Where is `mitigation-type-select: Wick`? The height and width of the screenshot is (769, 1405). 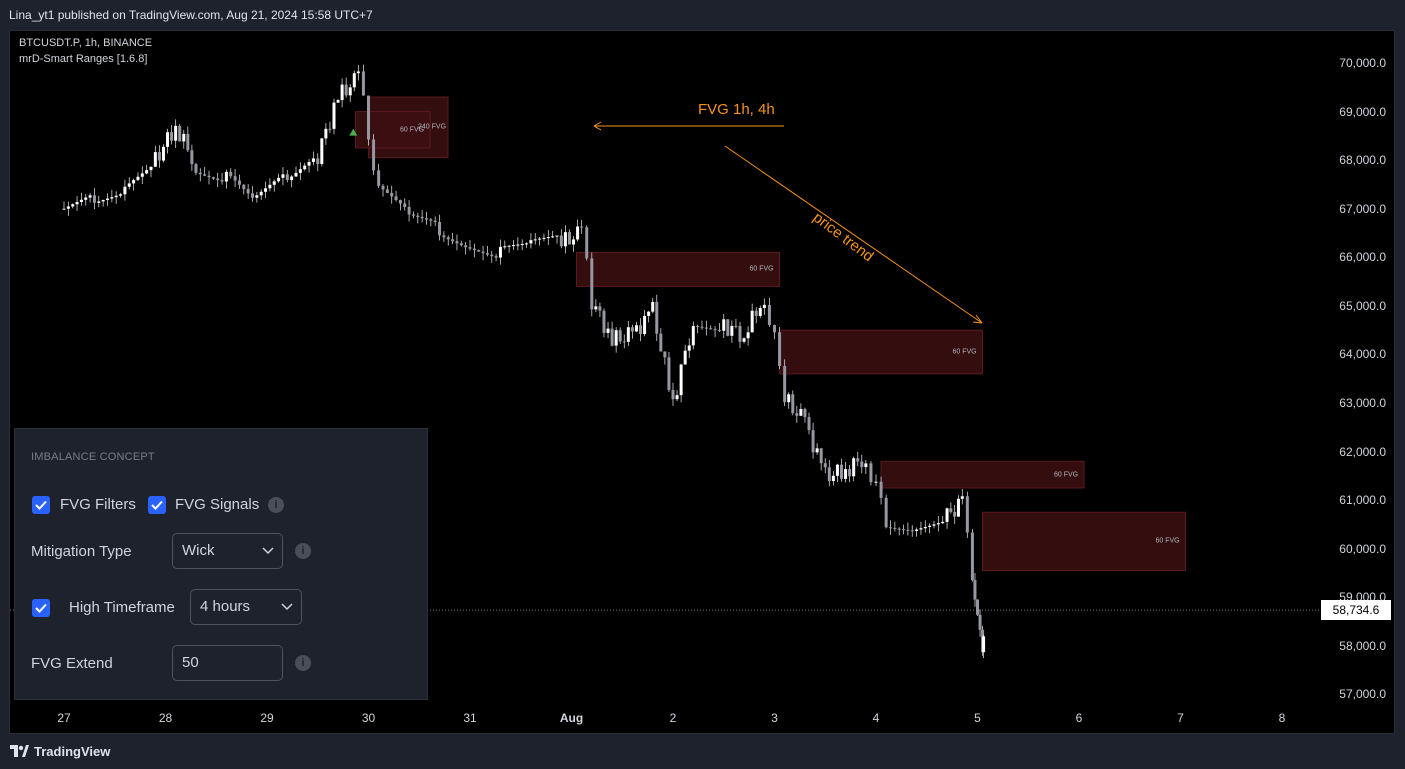
mitigation-type-select: Wick is located at coordinates (227, 551).